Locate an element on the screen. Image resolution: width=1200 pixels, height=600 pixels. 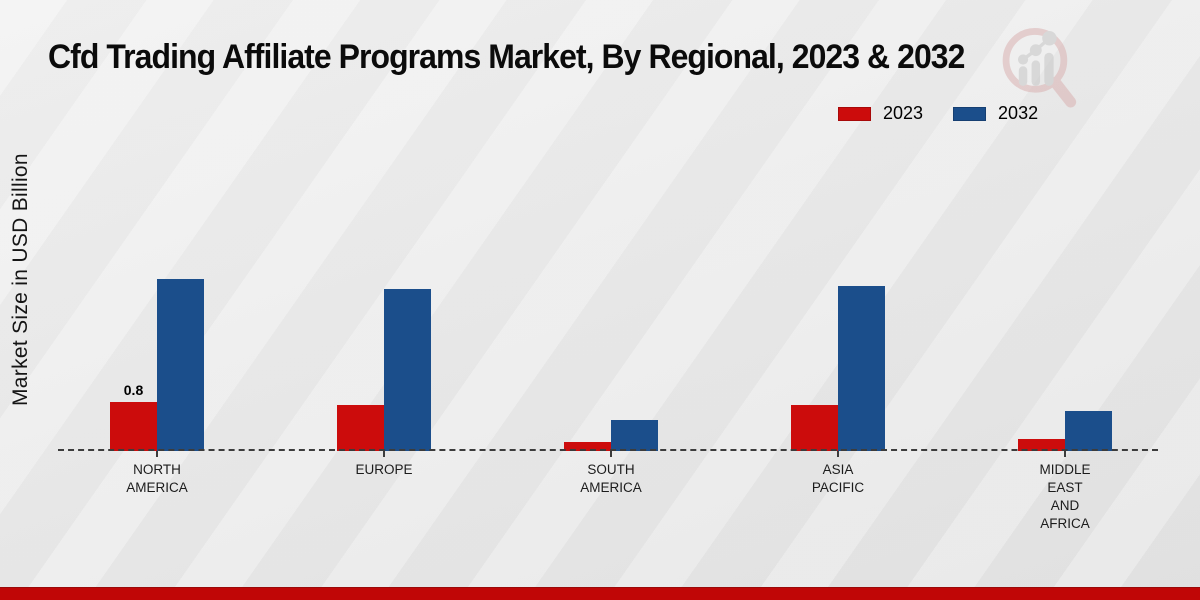
legend-swatch-2023-icon is located at coordinates (854, 113).